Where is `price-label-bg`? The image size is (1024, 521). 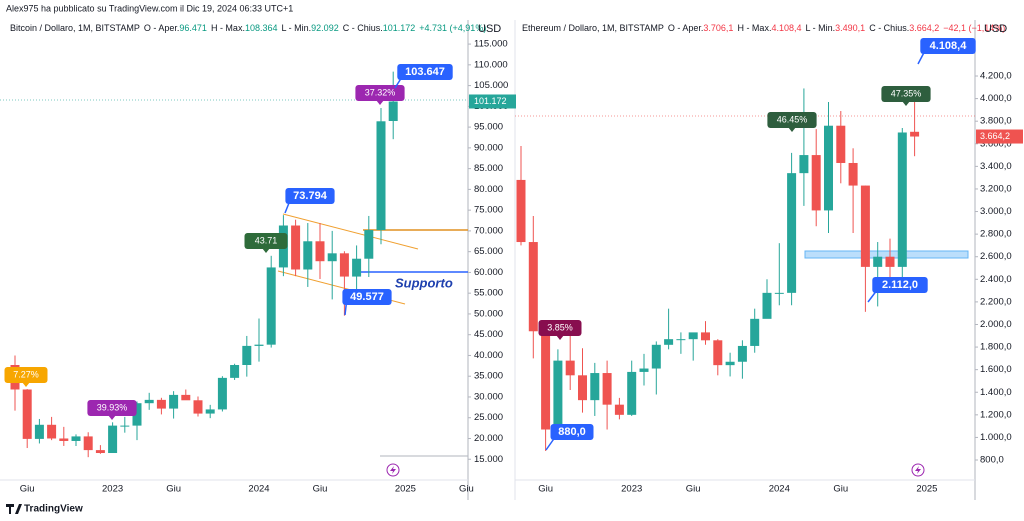 price-label-bg is located at coordinates (492, 101).